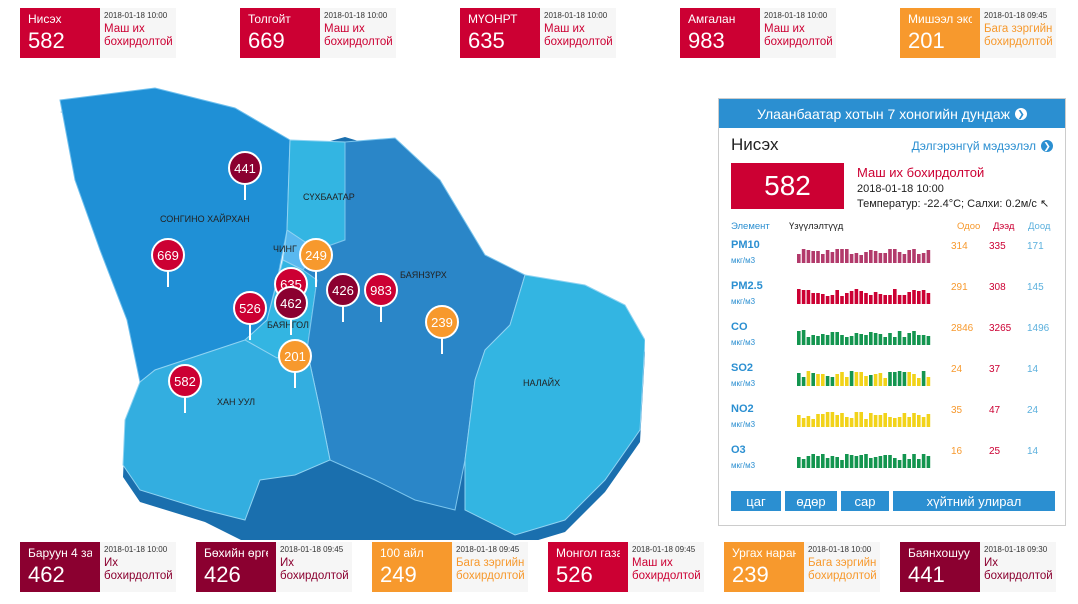 The height and width of the screenshot is (604, 1078). Describe the element at coordinates (953, 203) in the screenshot. I see `panel-weather: Температур: -22.4°C; Салхи: 0.2м/с ↖` at that location.